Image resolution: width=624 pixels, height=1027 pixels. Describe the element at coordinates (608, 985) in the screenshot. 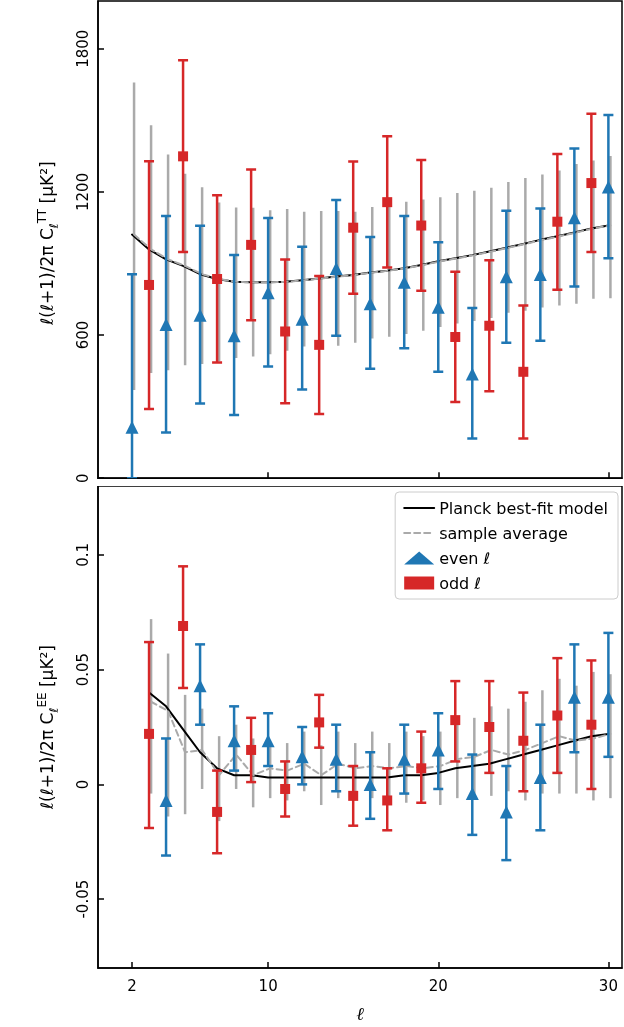

I see `x-tick-label: 30` at that location.